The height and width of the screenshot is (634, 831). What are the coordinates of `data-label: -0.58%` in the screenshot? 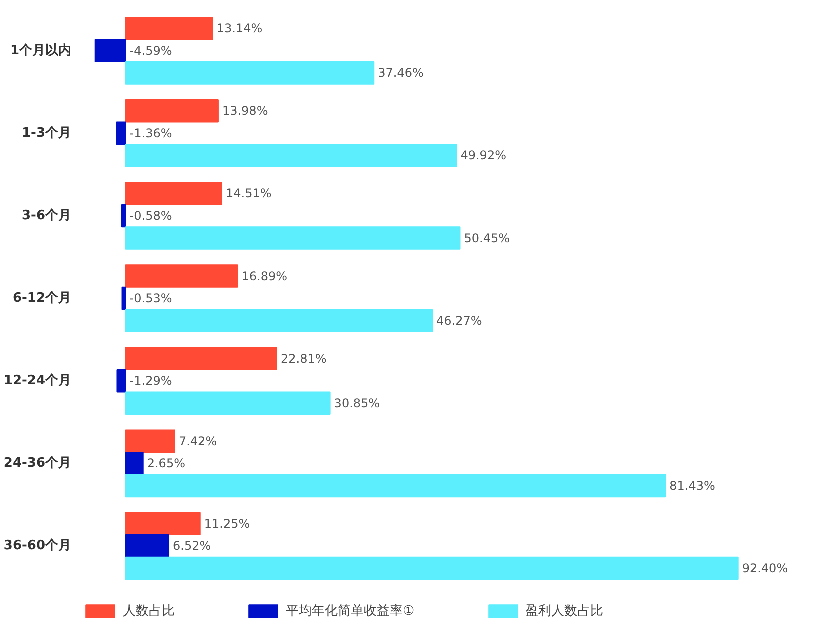 It's located at (151, 216).